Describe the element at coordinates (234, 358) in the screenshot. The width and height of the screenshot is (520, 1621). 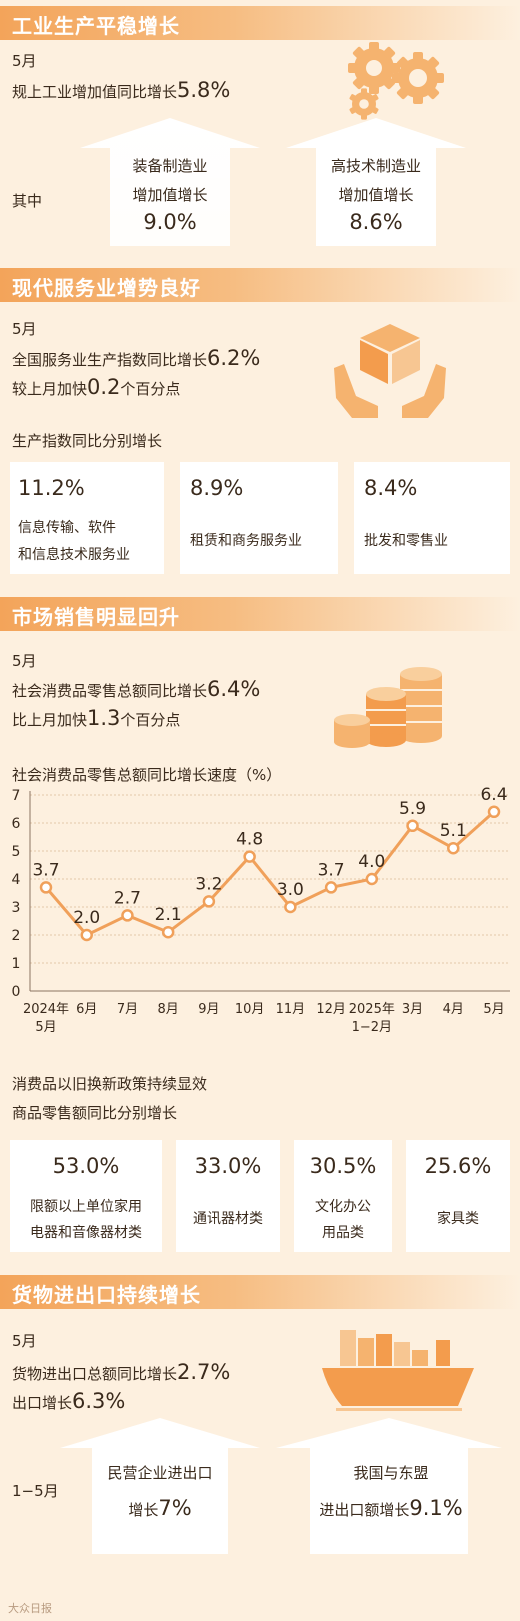
I see `services-index-value: 6.2%` at that location.